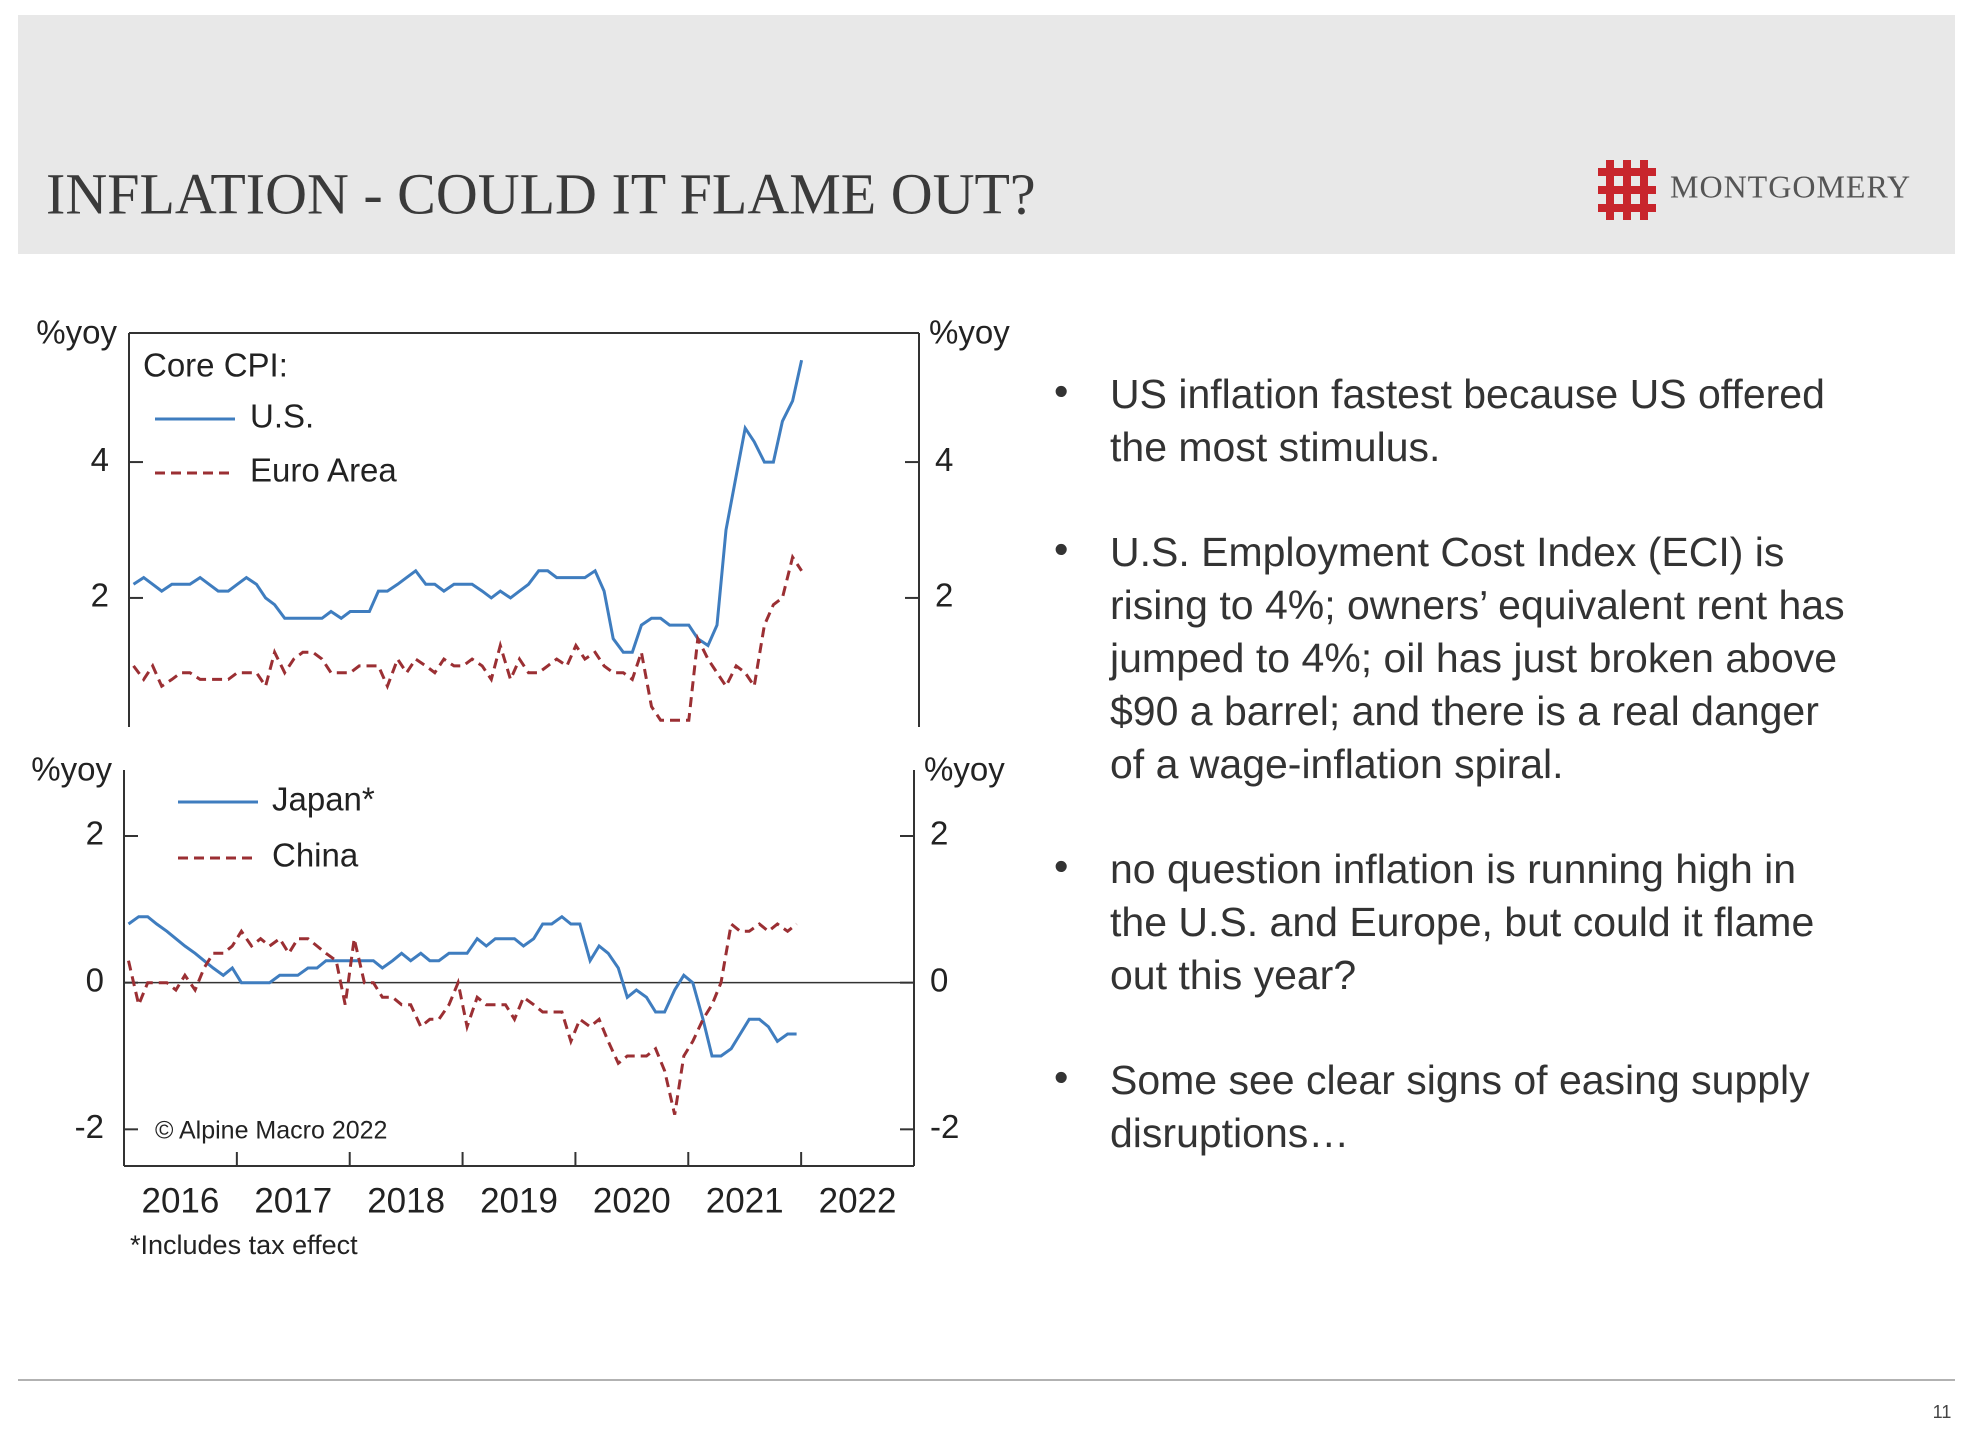 The width and height of the screenshot is (1970, 1442). What do you see at coordinates (632, 1200) in the screenshot?
I see `x-tick-label: 2020` at bounding box center [632, 1200].